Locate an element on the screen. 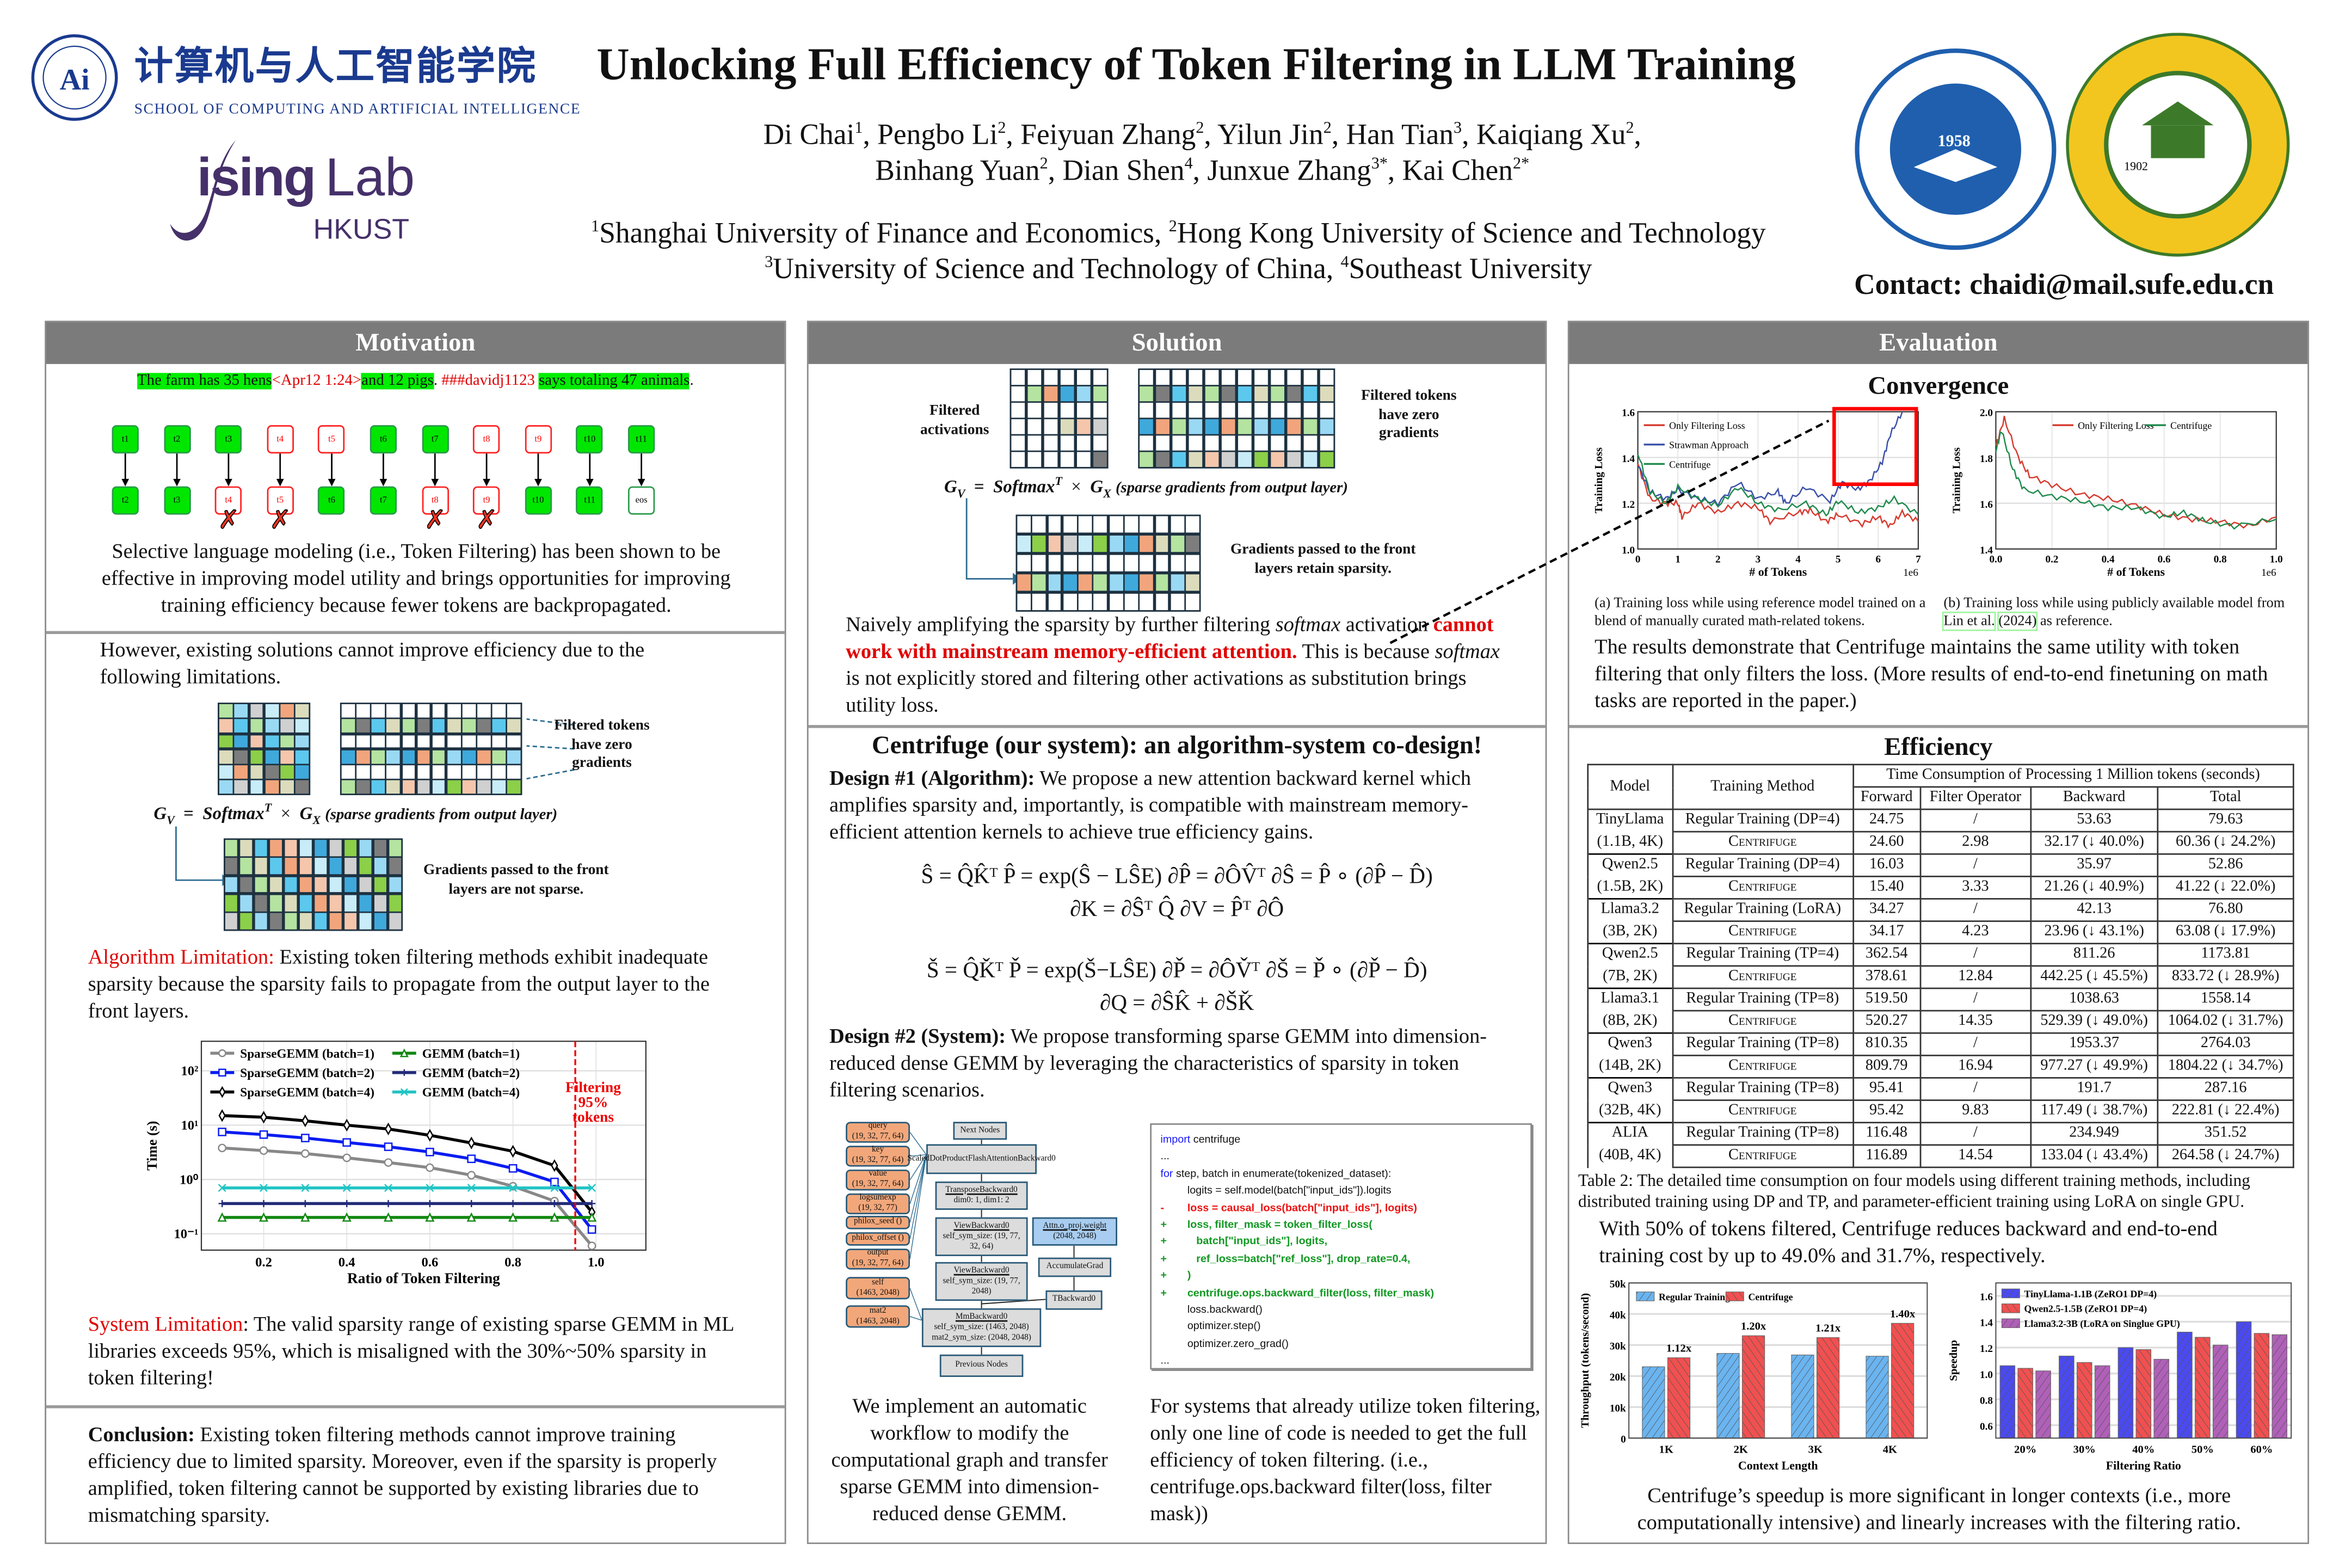  value-cell: 529.39 (↓ 49.0%) is located at coordinates (2094, 1022).